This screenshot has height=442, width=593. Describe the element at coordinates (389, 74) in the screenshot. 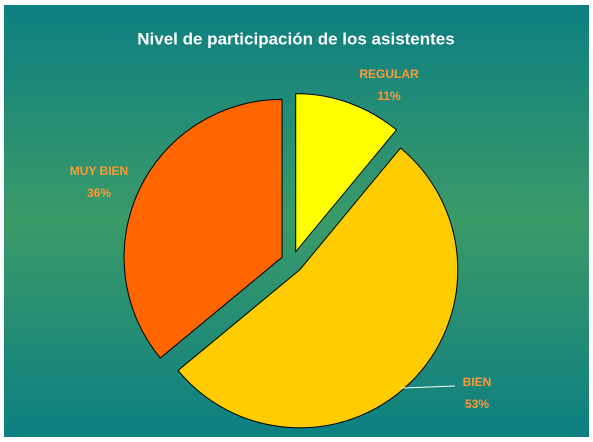

I see `slice-label: REGULAR` at that location.